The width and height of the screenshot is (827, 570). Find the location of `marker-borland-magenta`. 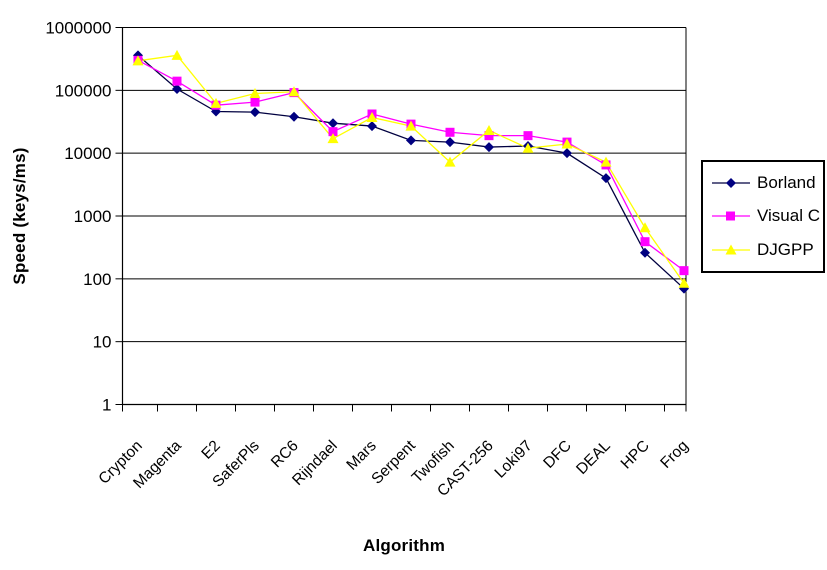

marker-borland-magenta is located at coordinates (177, 89).